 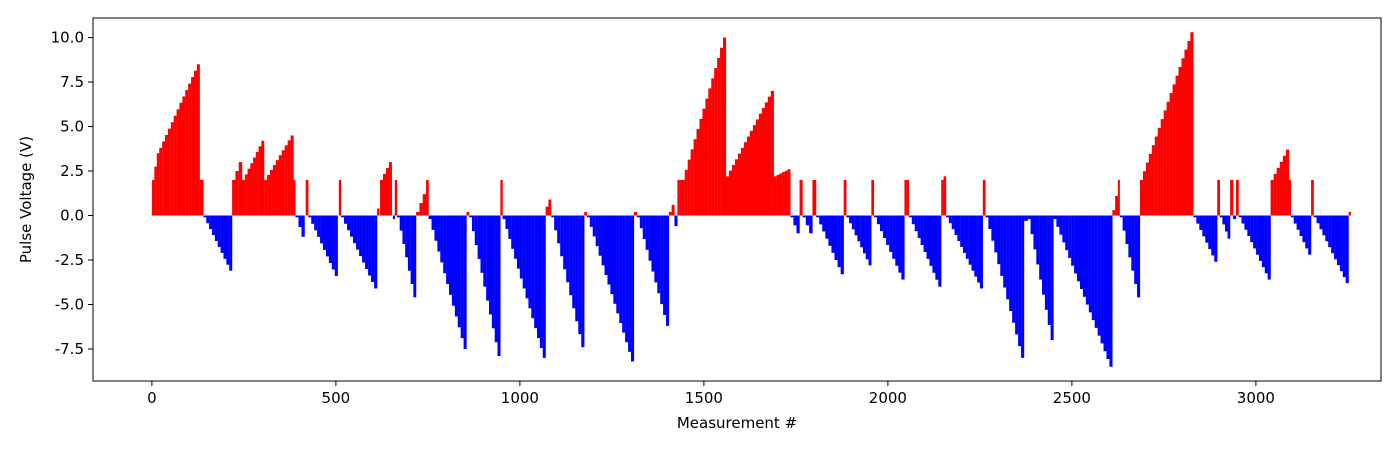 What do you see at coordinates (72, 193) in the screenshot?
I see `y-axis: -7.5 -5.0 -2.5 0.0 2.5 5.0 7.5 10.0` at bounding box center [72, 193].